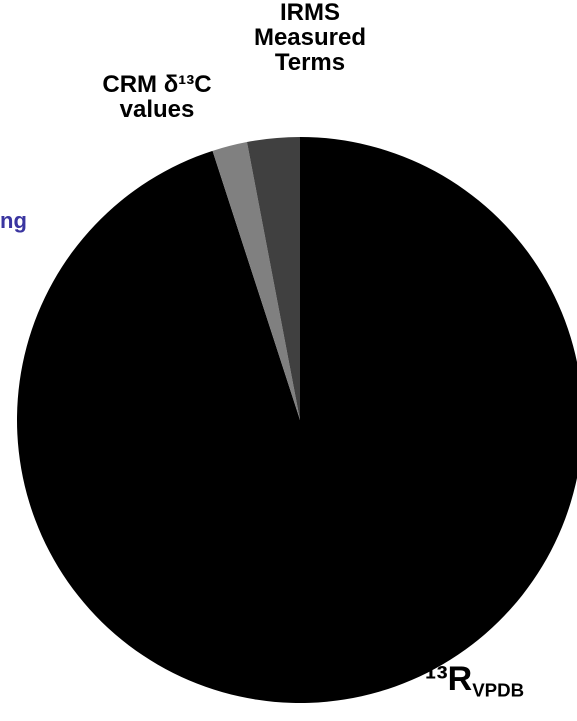  Describe the element at coordinates (475, 680) in the screenshot. I see `slice-label: ¹³RVPDB` at that location.